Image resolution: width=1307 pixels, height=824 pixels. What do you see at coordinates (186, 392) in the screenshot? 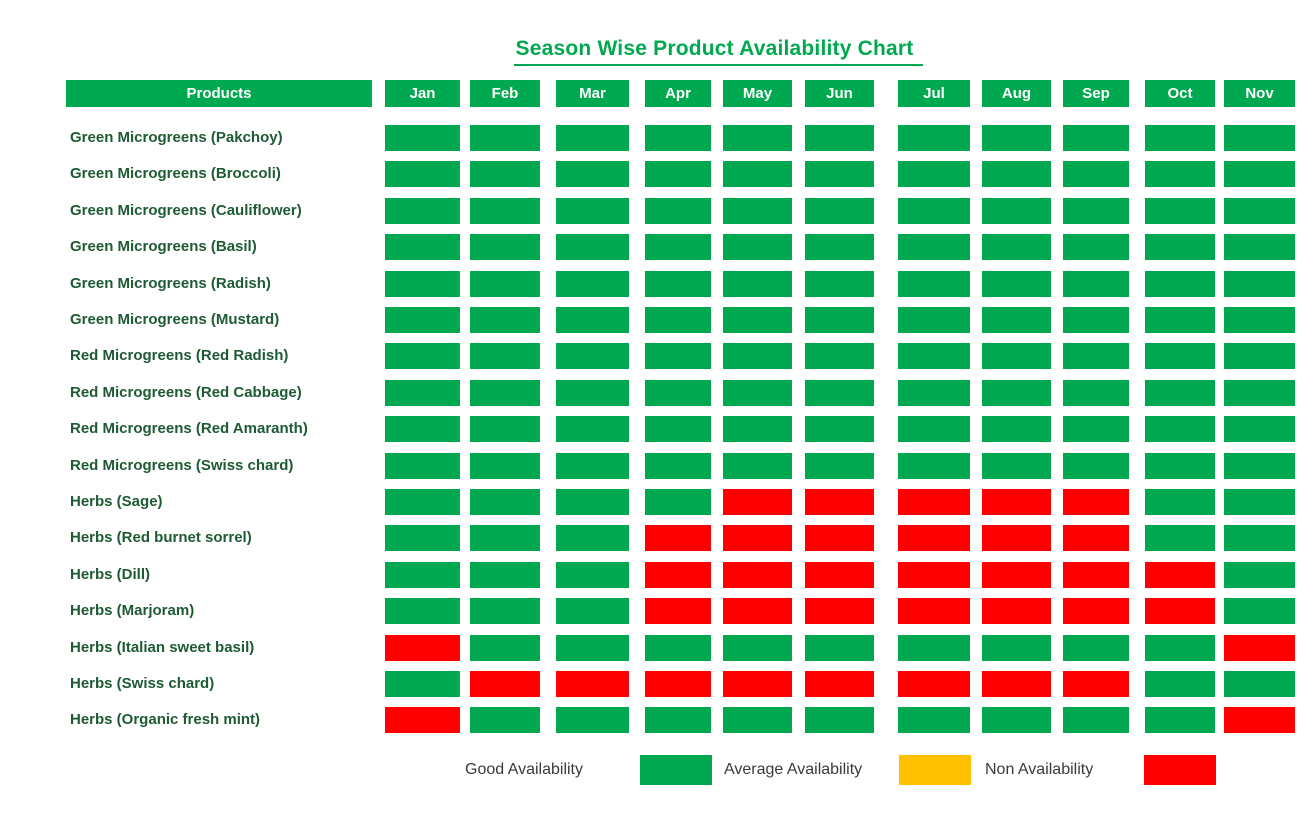
I see `product-label: Red Microgreens (Red Cabbage)` at bounding box center [186, 392].